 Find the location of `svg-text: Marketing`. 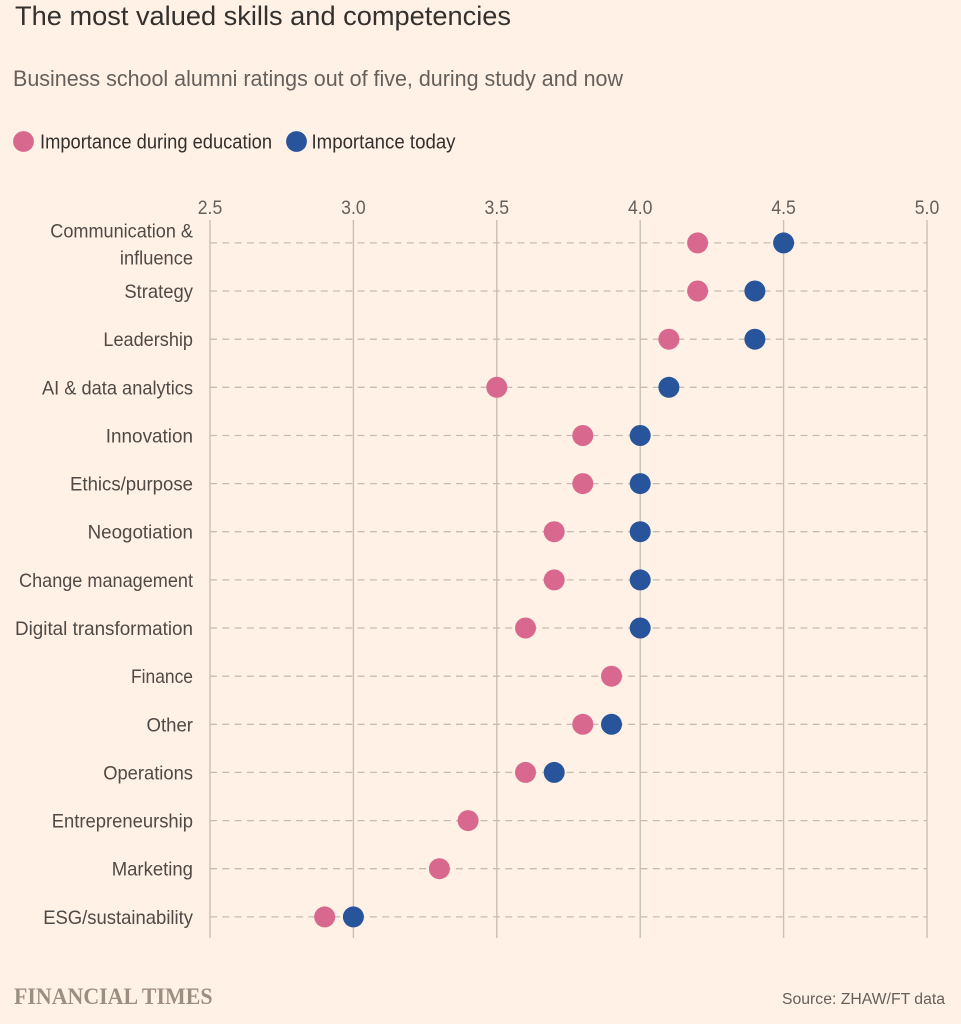

svg-text: Marketing is located at coordinates (152, 870).